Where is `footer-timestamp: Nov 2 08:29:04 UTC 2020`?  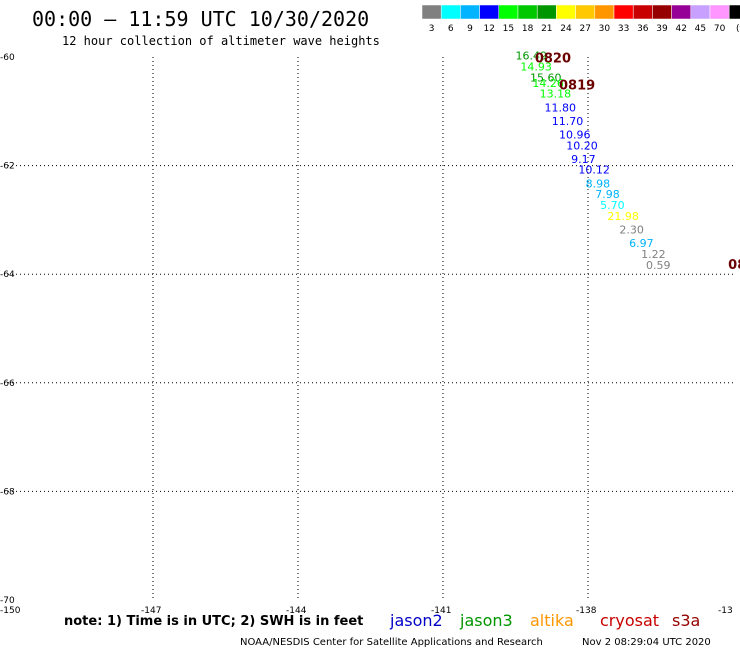
footer-timestamp: Nov 2 08:29:04 UTC 2020 is located at coordinates (646, 642).